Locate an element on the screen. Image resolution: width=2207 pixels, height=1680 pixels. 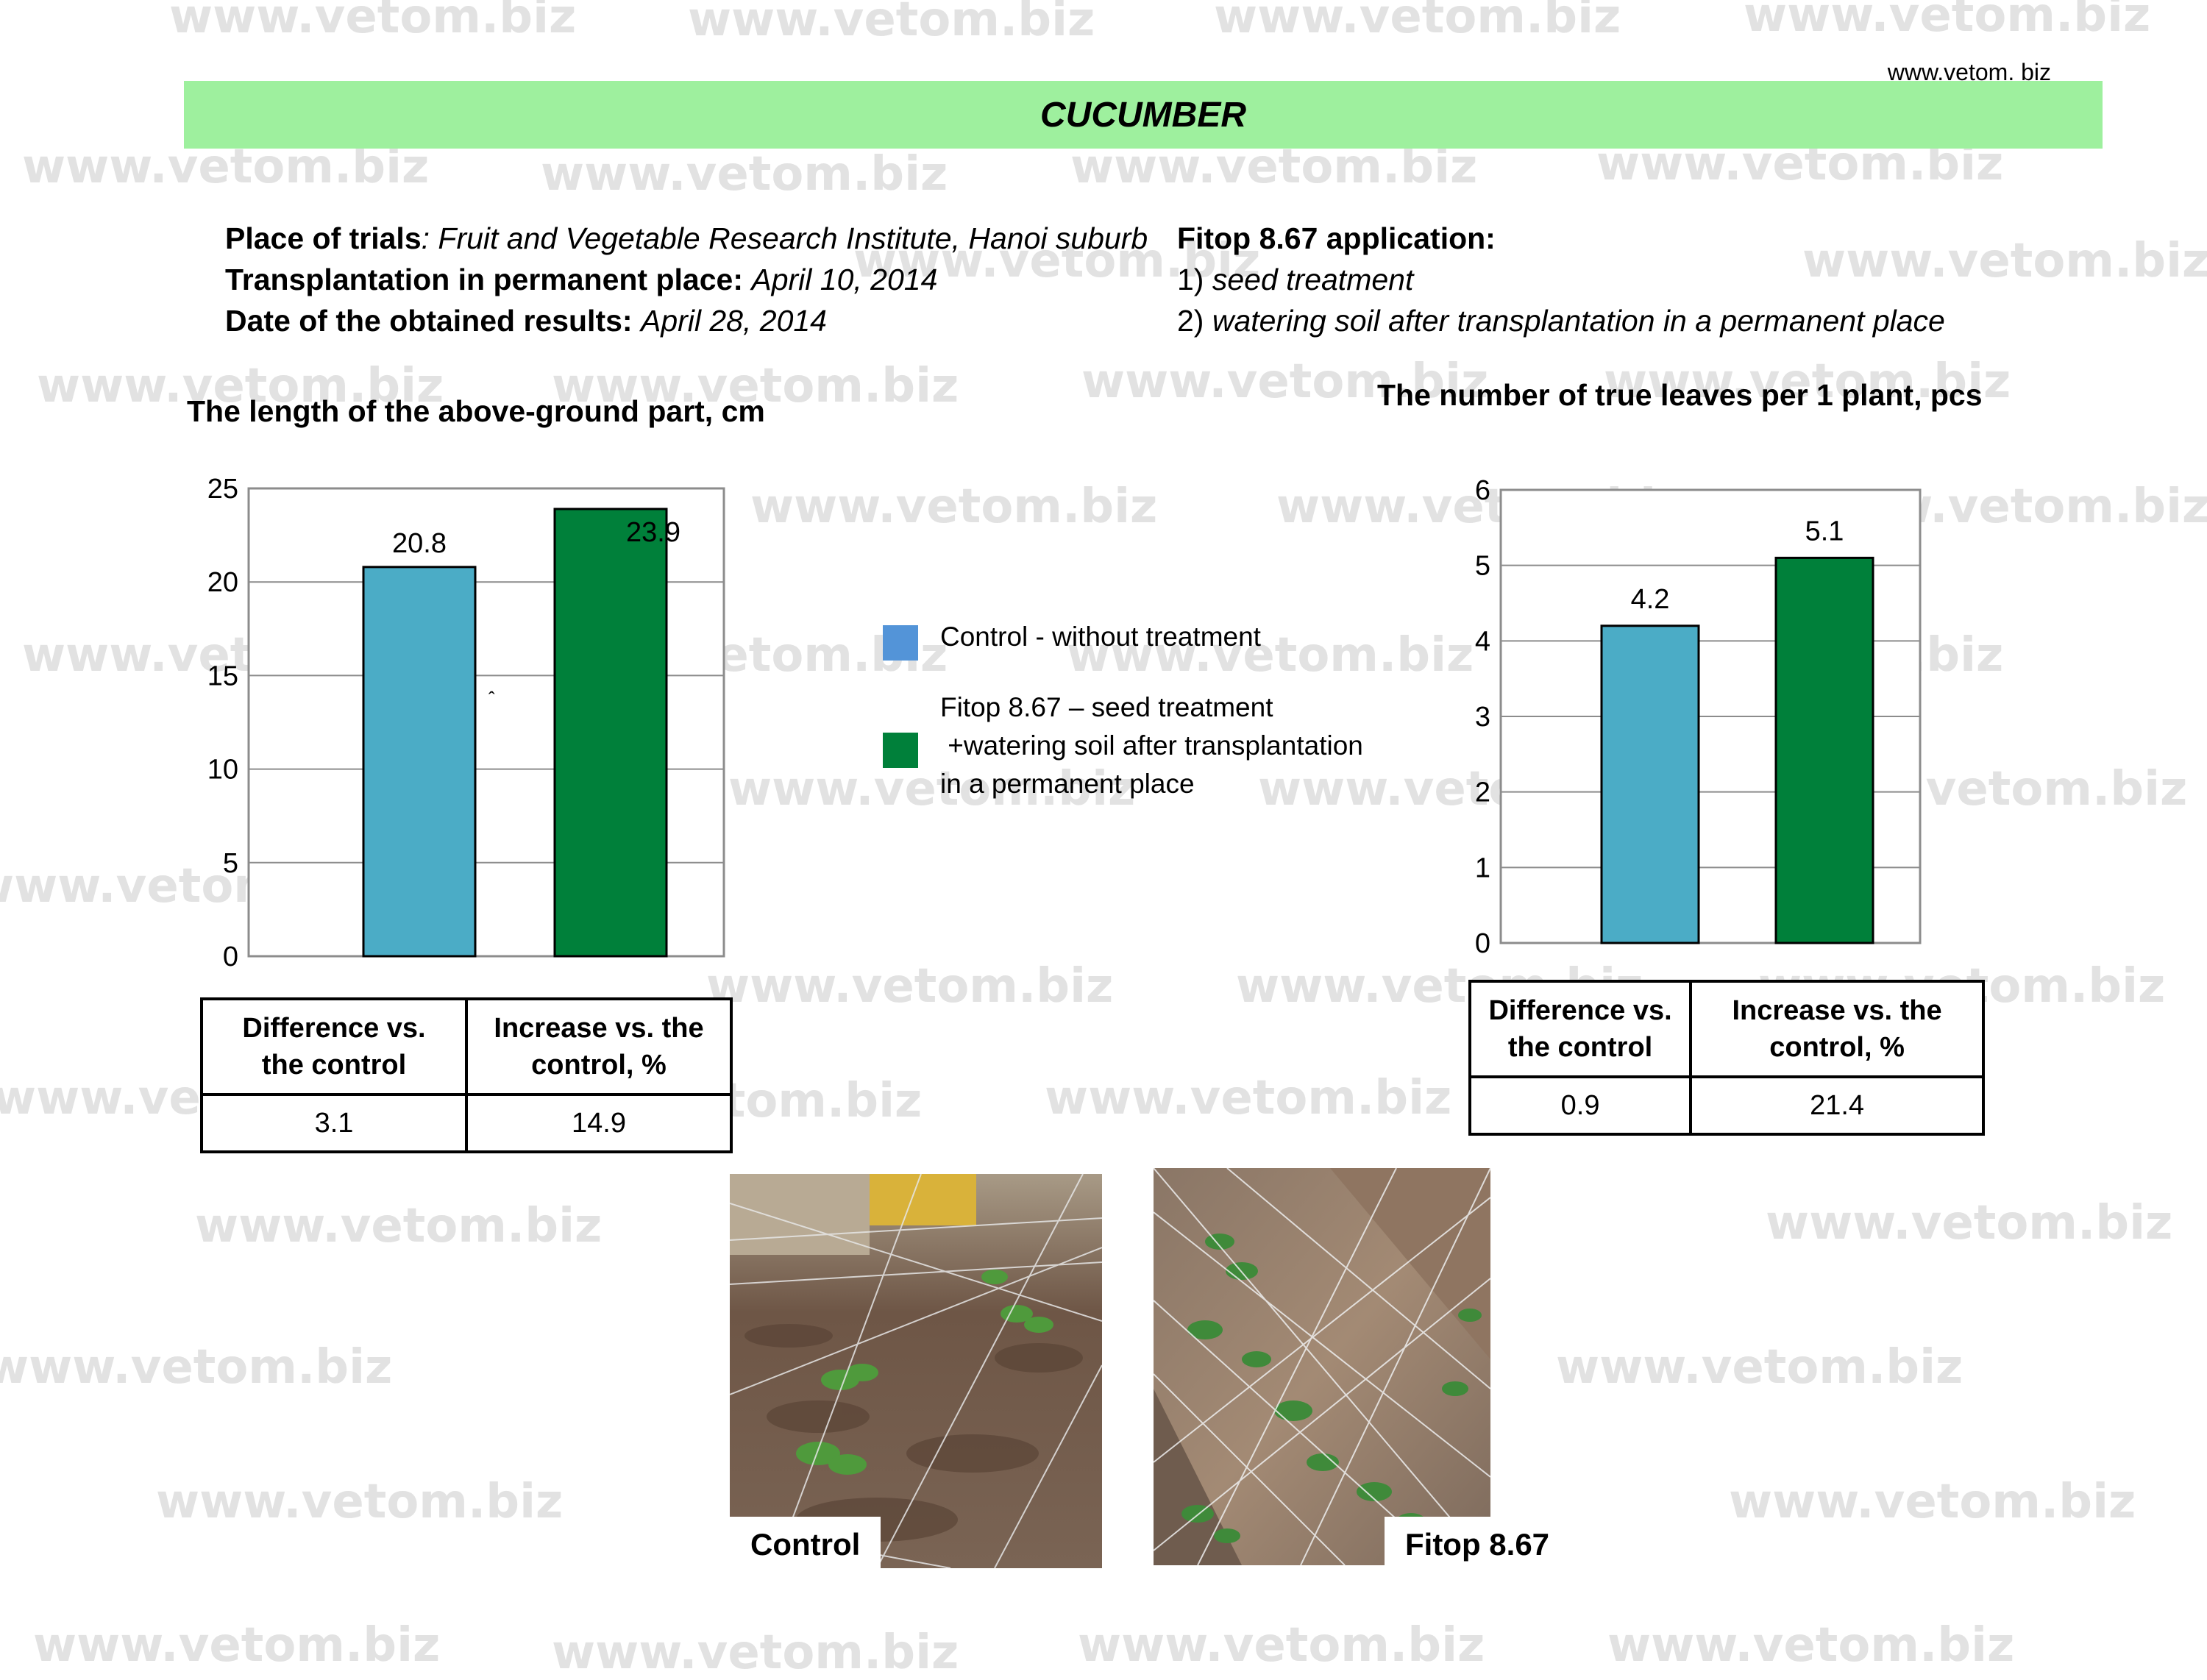
transplant-label: Transplantation in permanent place: is located at coordinates (484, 279).